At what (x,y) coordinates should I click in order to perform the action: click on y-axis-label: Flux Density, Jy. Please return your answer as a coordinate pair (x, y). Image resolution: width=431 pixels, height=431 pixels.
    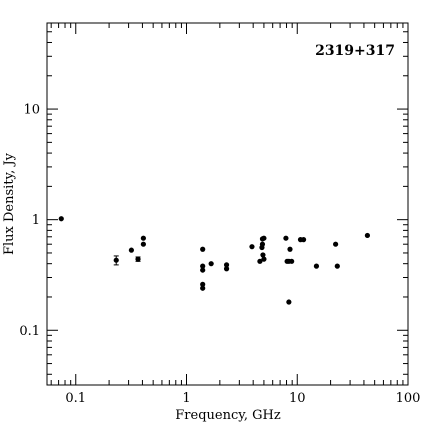
    Looking at the image, I should click on (9, 203).